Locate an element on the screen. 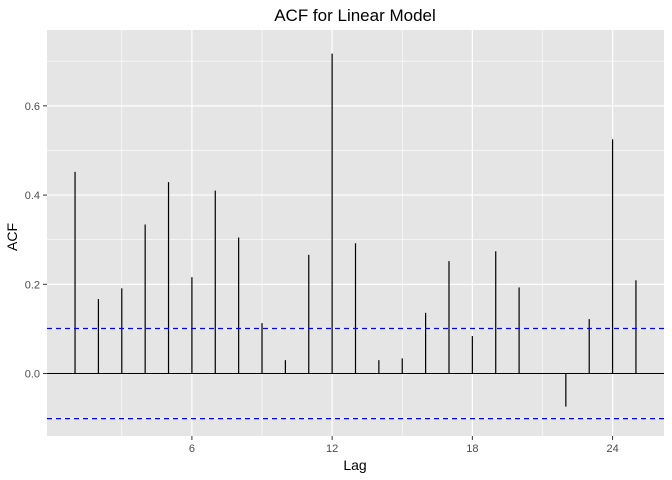 The height and width of the screenshot is (480, 672). y-axis-ticks: 0.0 0.2 0.4 0.6 is located at coordinates (36, 241).